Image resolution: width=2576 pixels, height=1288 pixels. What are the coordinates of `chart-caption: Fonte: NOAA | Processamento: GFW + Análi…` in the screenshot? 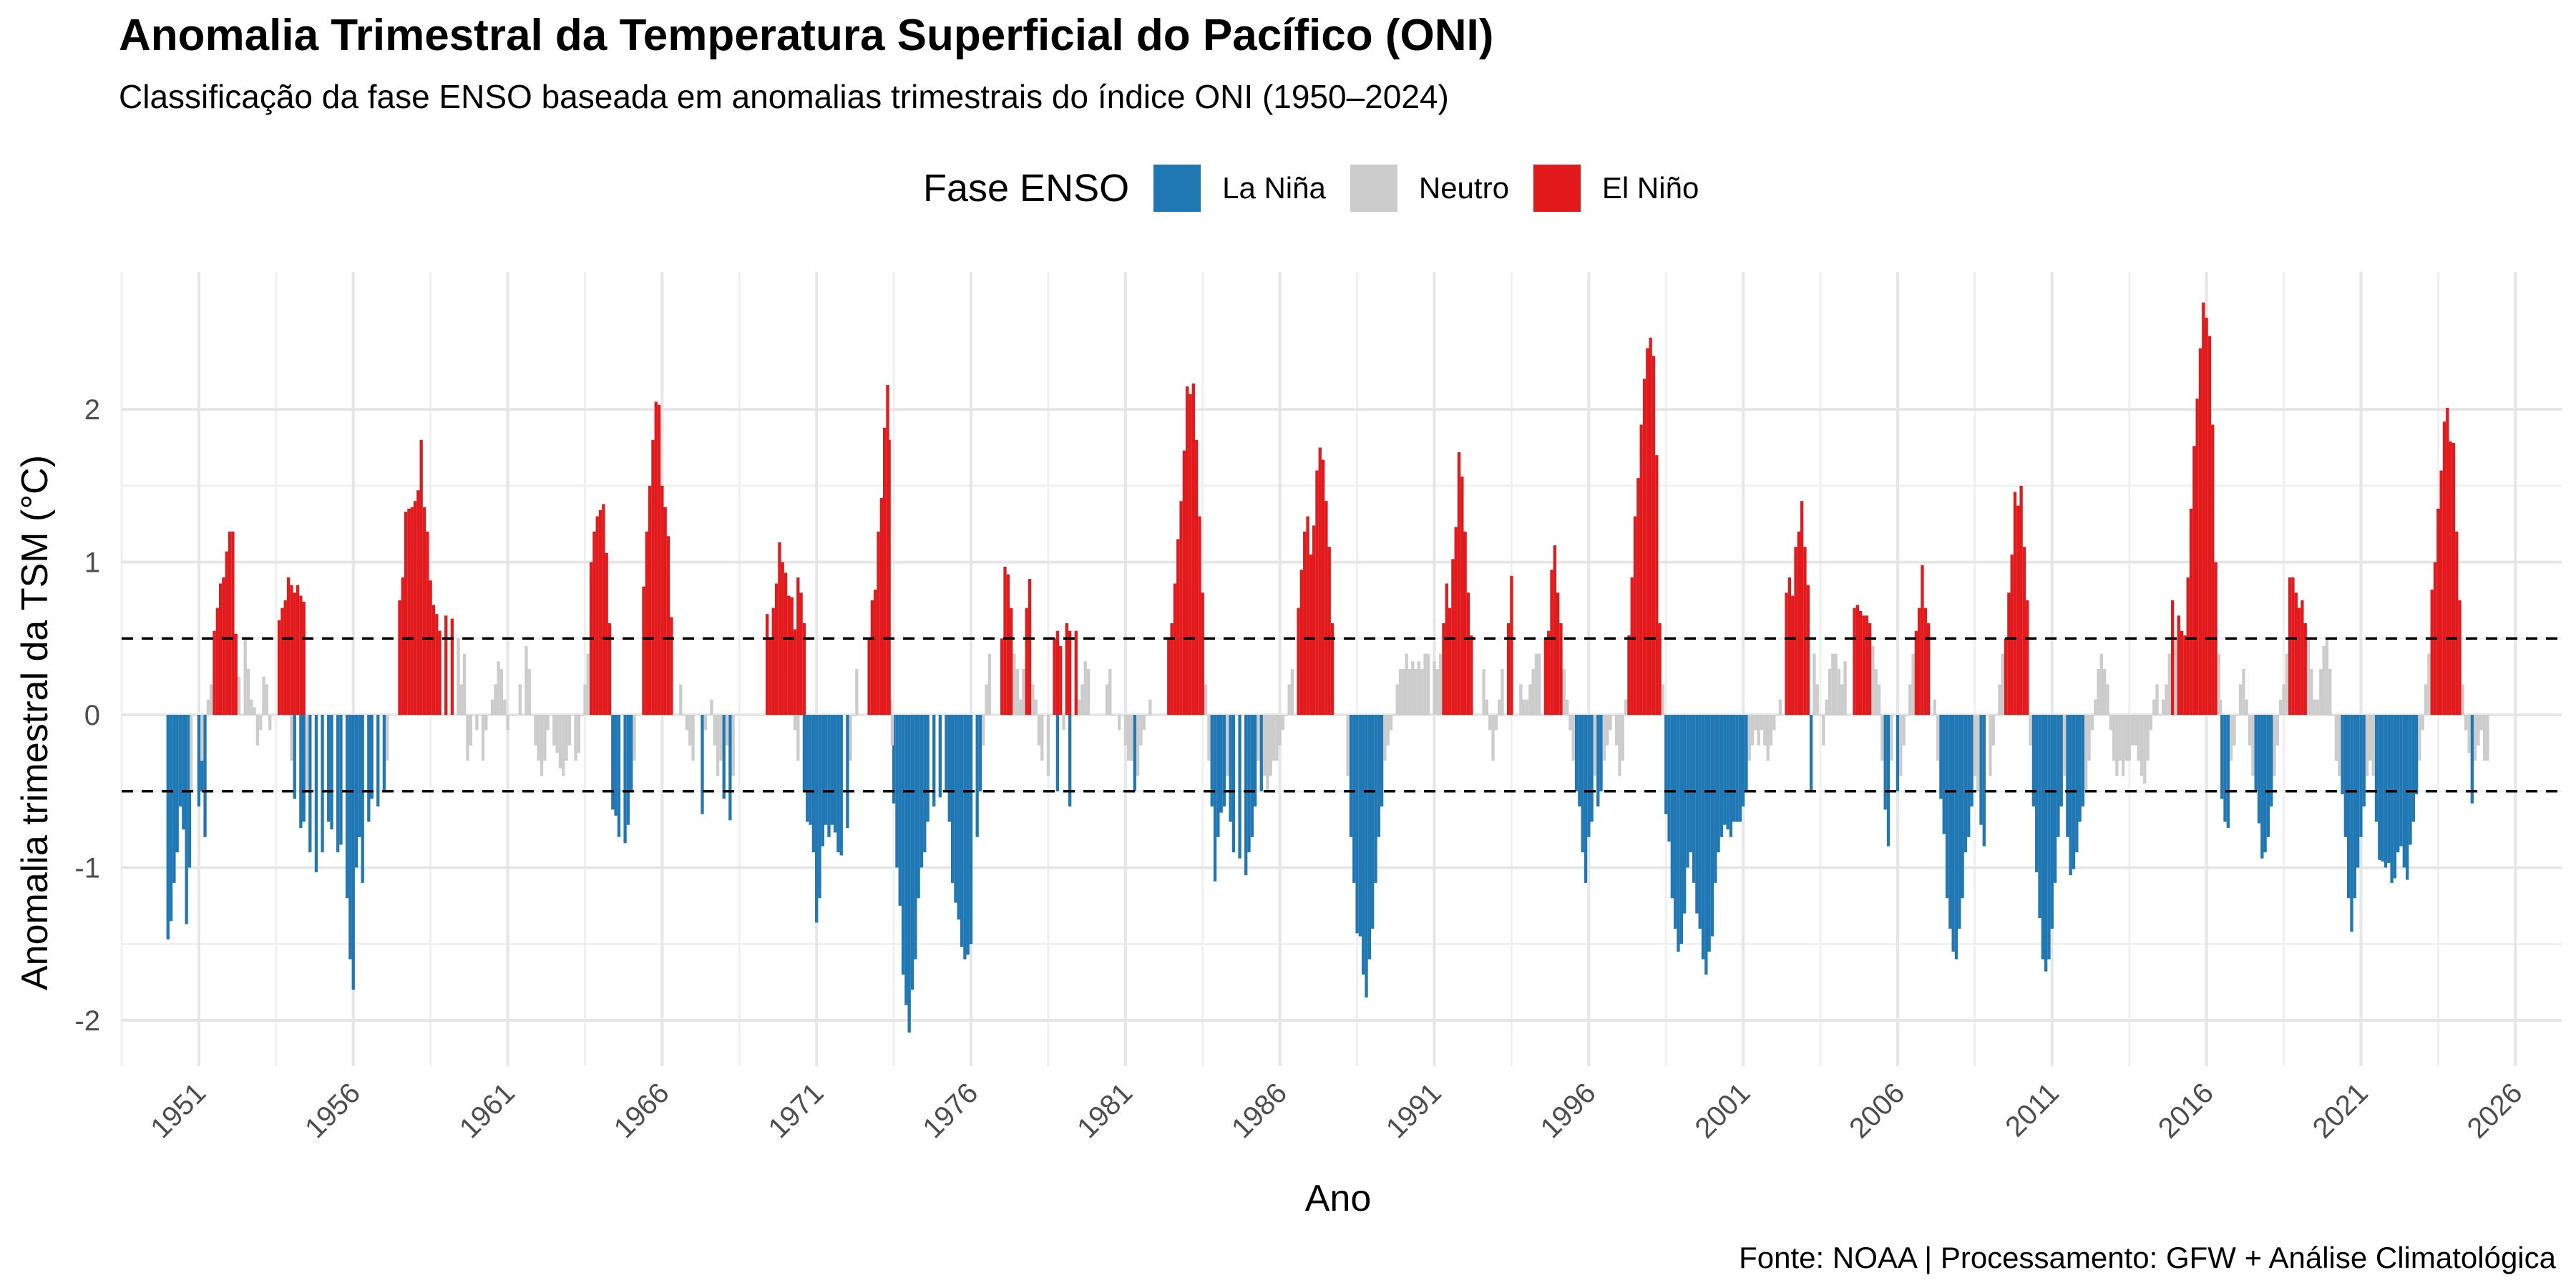 It's located at (2147, 1257).